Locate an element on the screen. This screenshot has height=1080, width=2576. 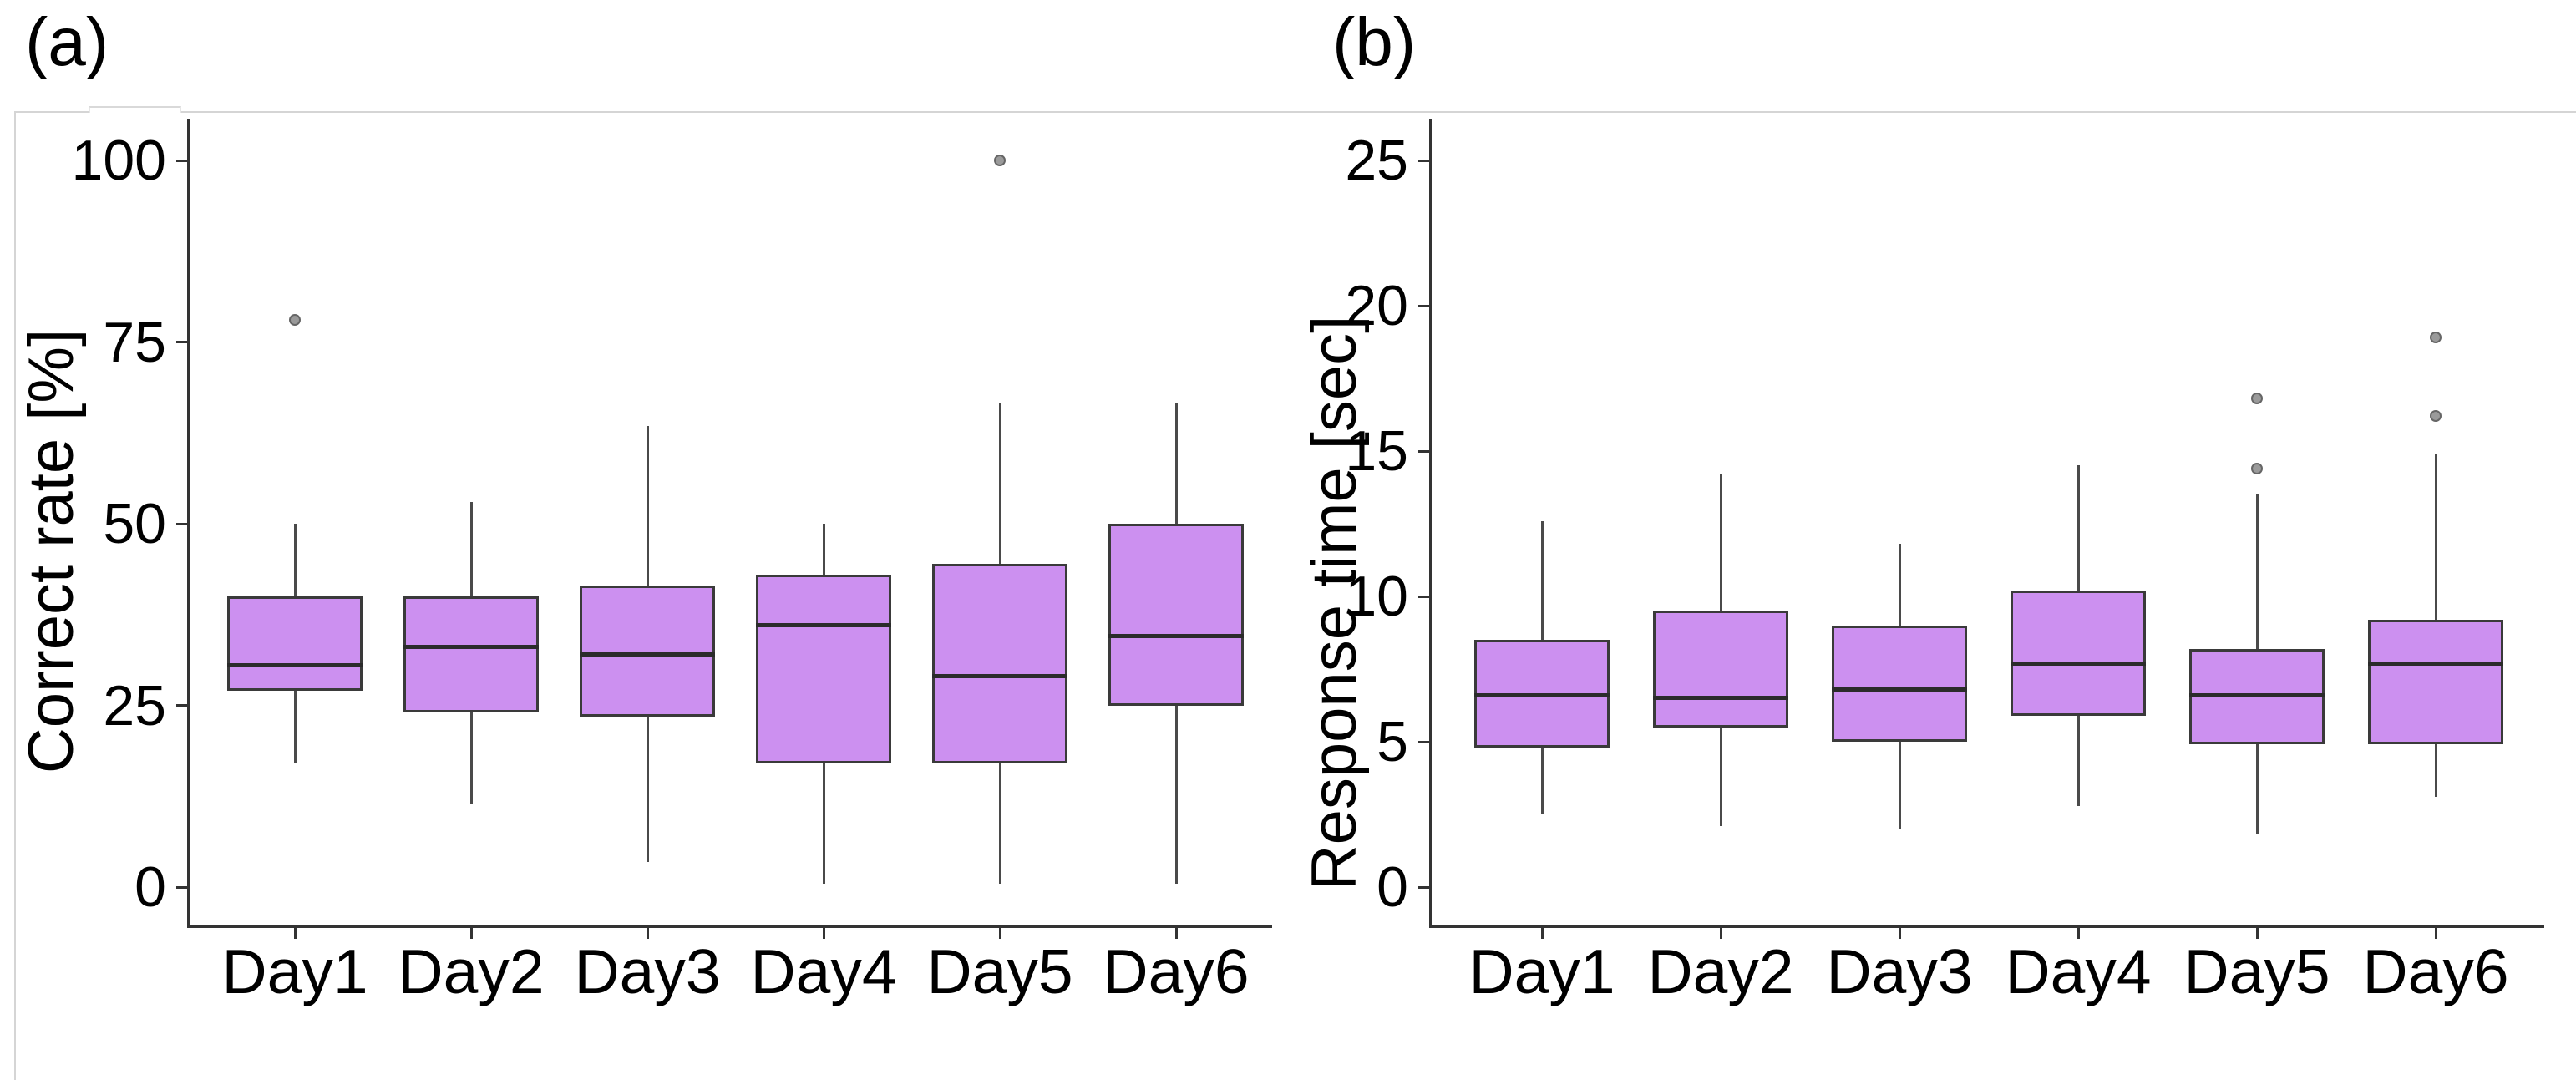
x-tick-a-Day1 is located at coordinates (295, 933).